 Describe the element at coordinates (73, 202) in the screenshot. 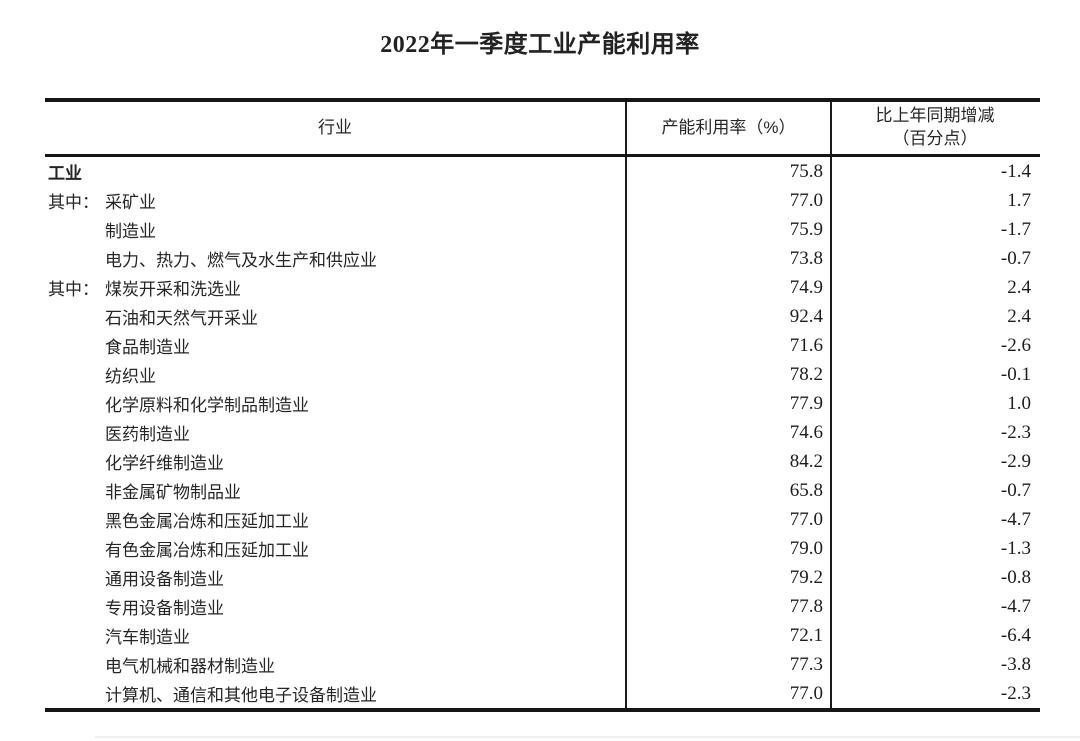

I see `industry-prefix: 其中：` at that location.